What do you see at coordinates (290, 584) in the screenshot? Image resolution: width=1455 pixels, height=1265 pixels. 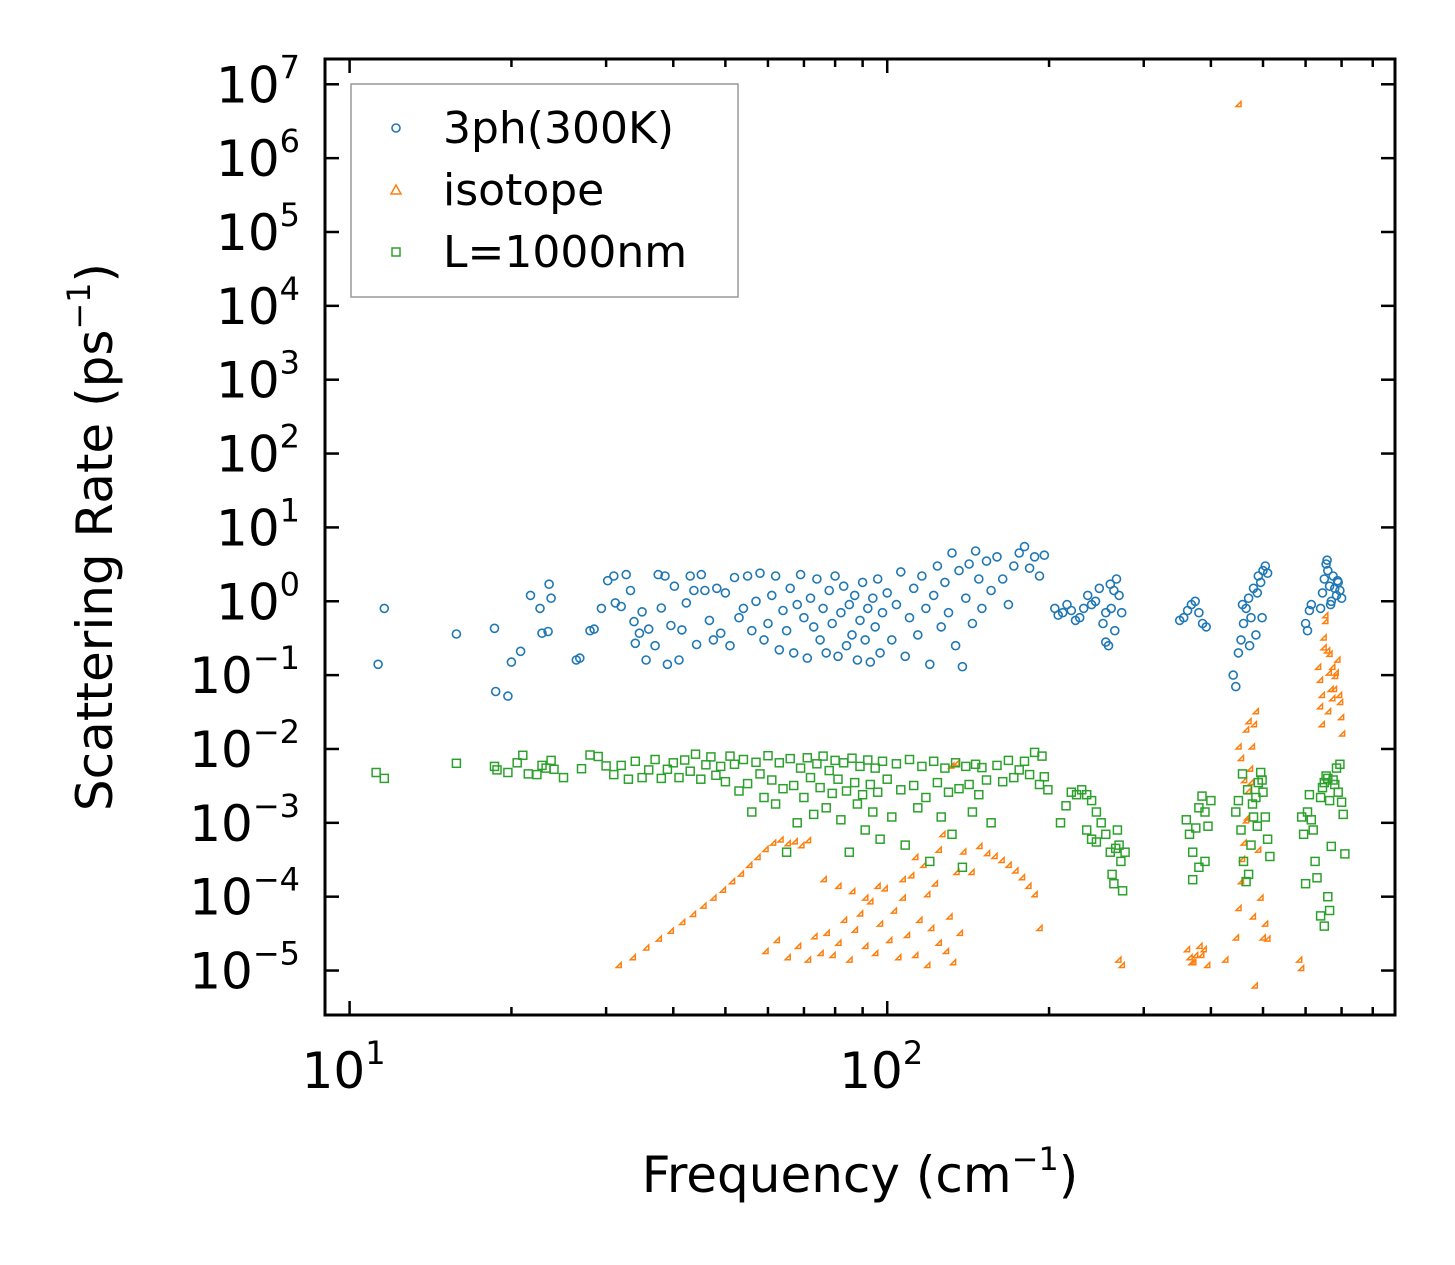 I see `tick-exponent: 0` at bounding box center [290, 584].